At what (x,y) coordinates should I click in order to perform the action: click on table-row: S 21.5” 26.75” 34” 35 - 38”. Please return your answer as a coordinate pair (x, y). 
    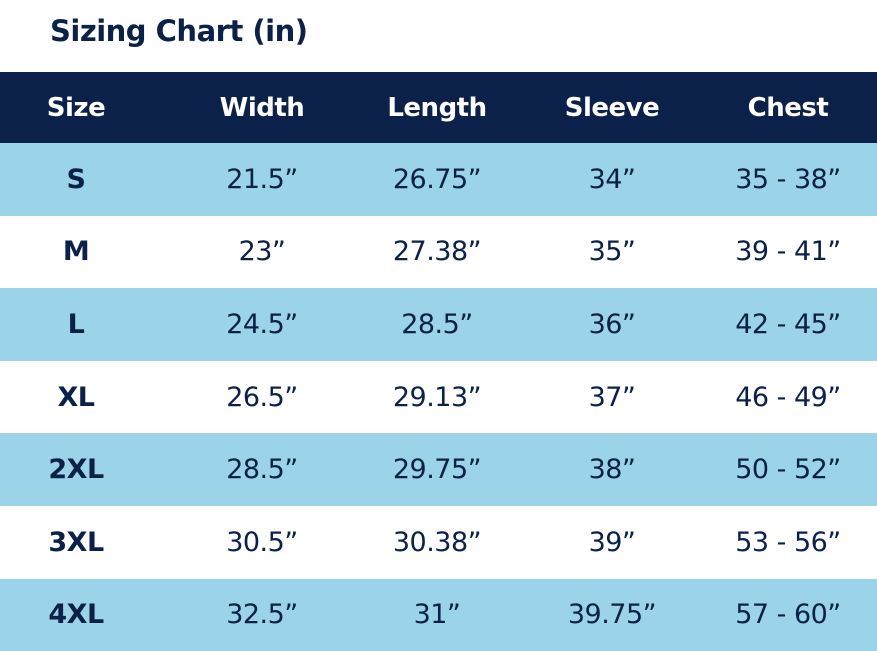
    Looking at the image, I should click on (438, 179).